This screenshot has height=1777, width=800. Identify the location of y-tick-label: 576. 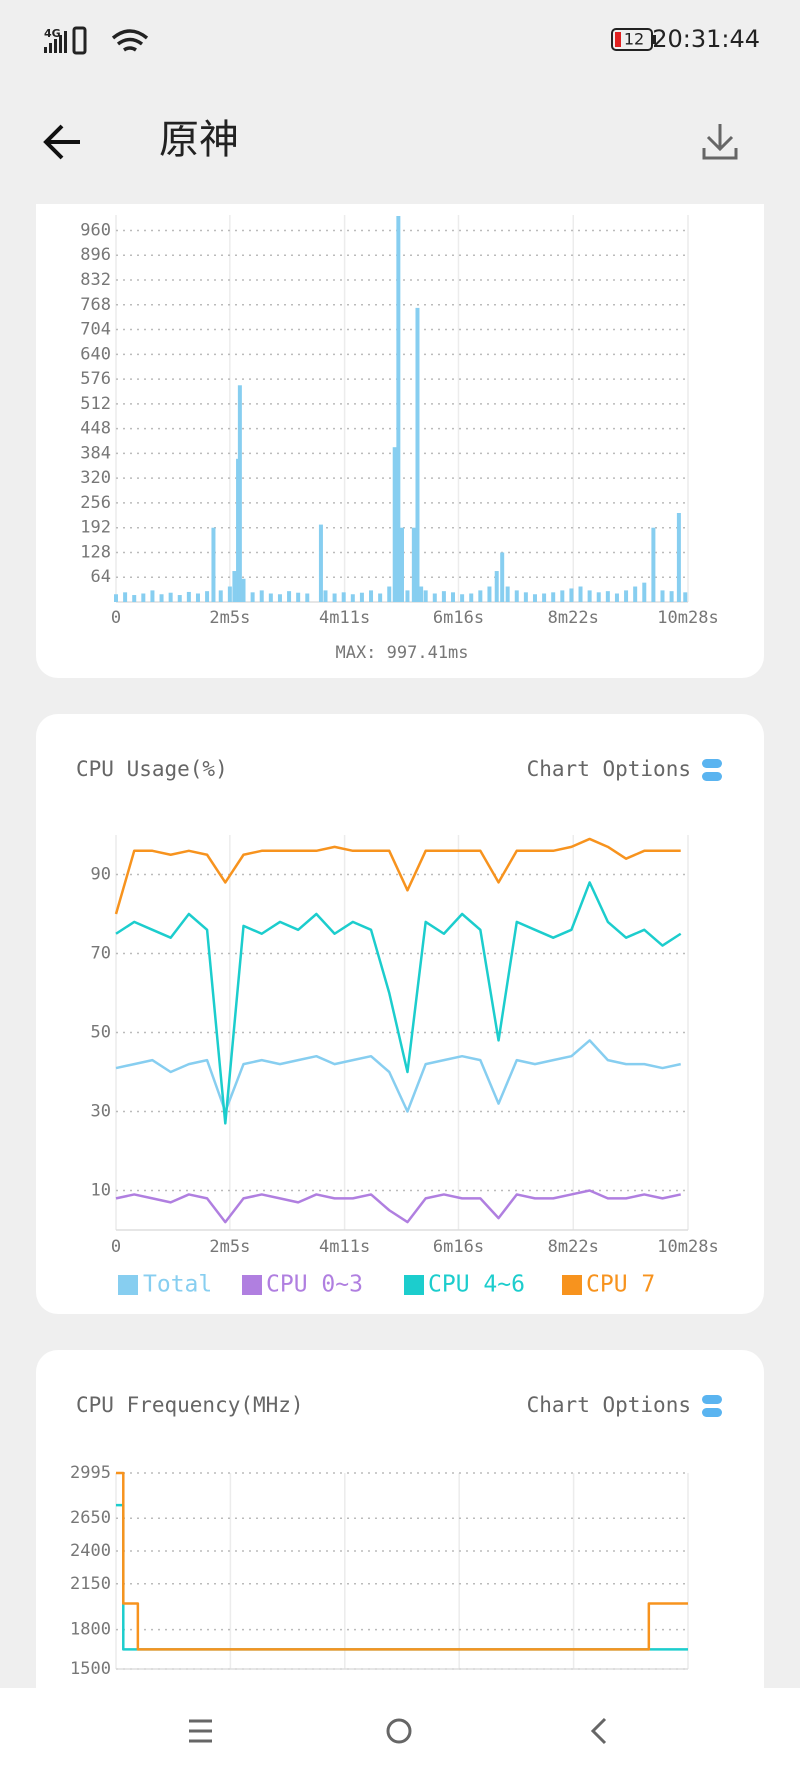
(95, 379).